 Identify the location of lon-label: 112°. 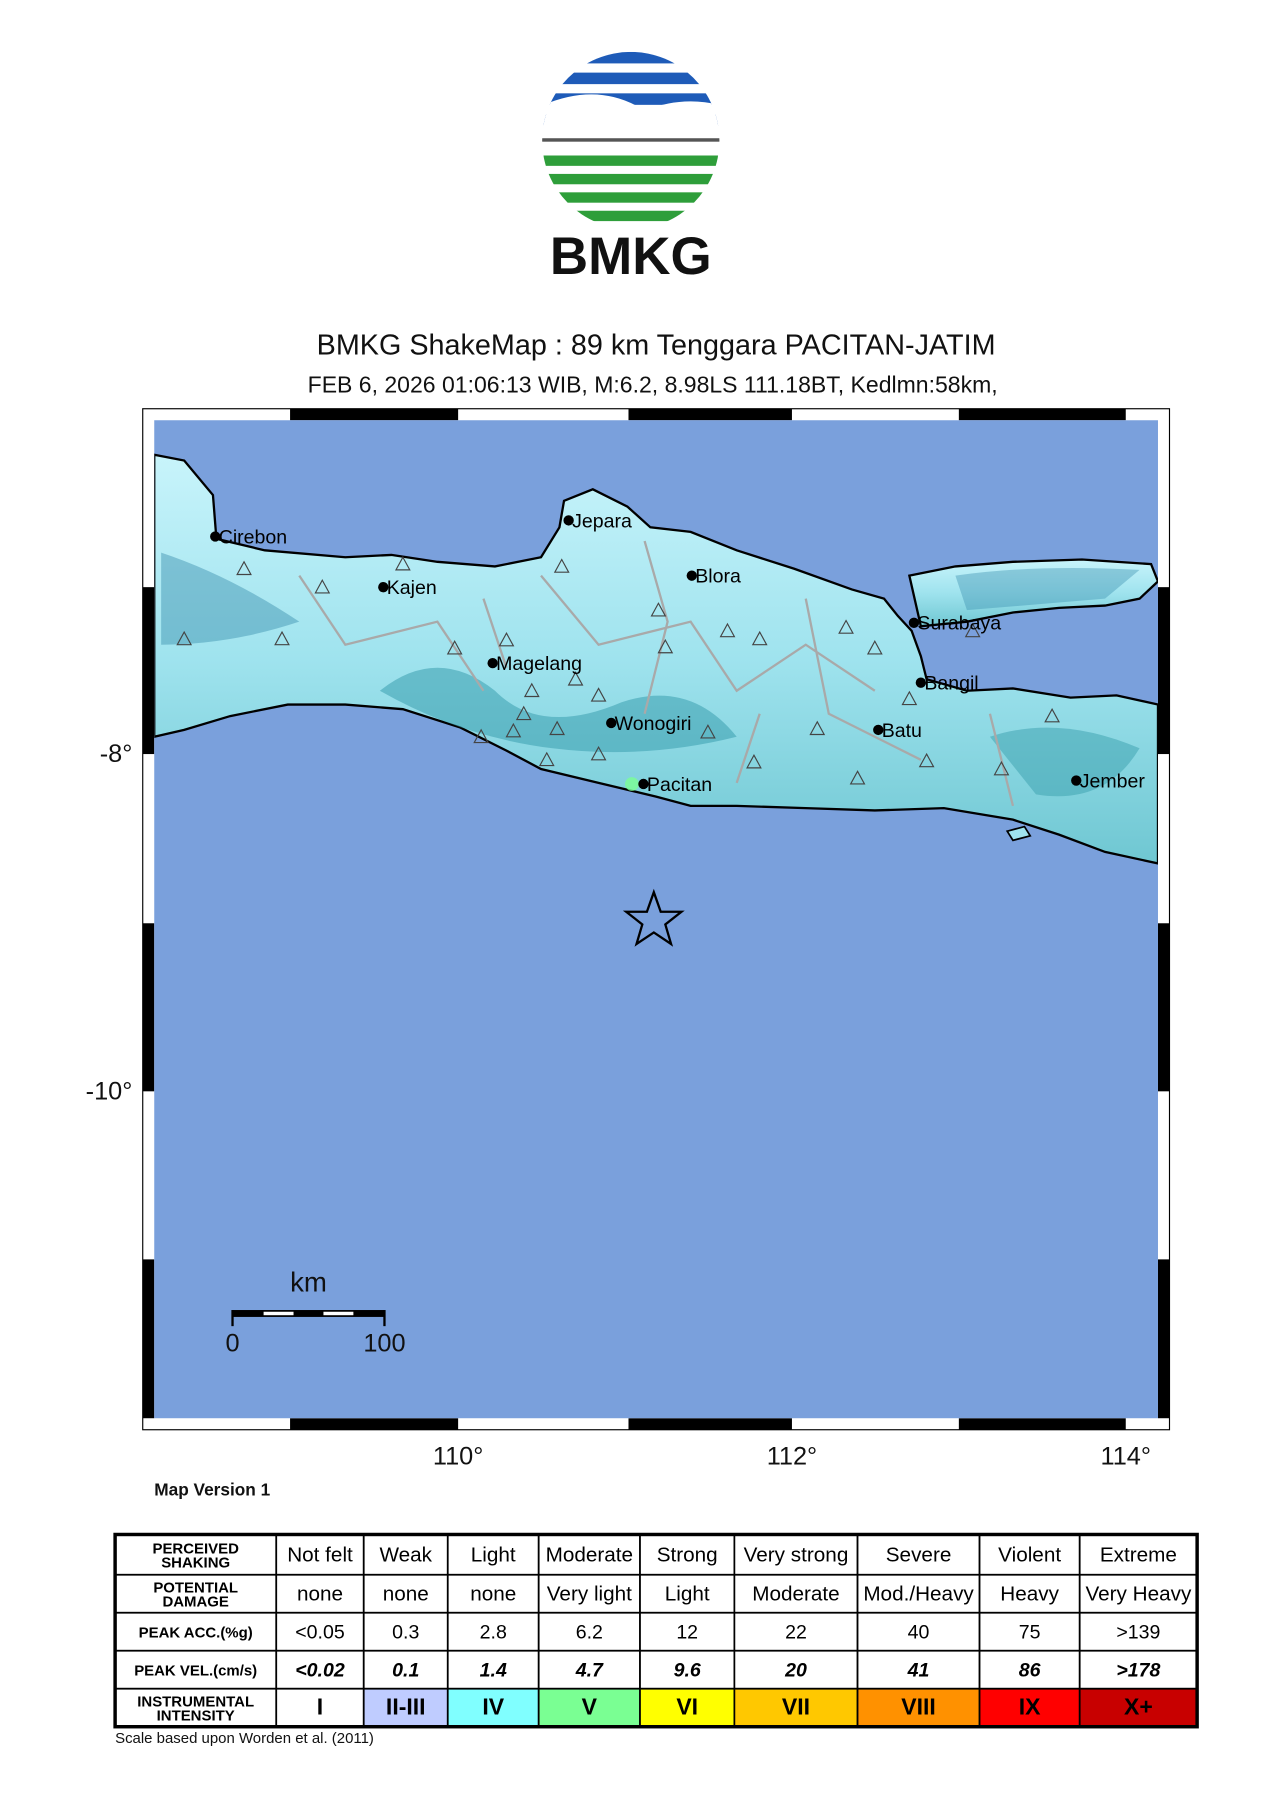
(792, 1456).